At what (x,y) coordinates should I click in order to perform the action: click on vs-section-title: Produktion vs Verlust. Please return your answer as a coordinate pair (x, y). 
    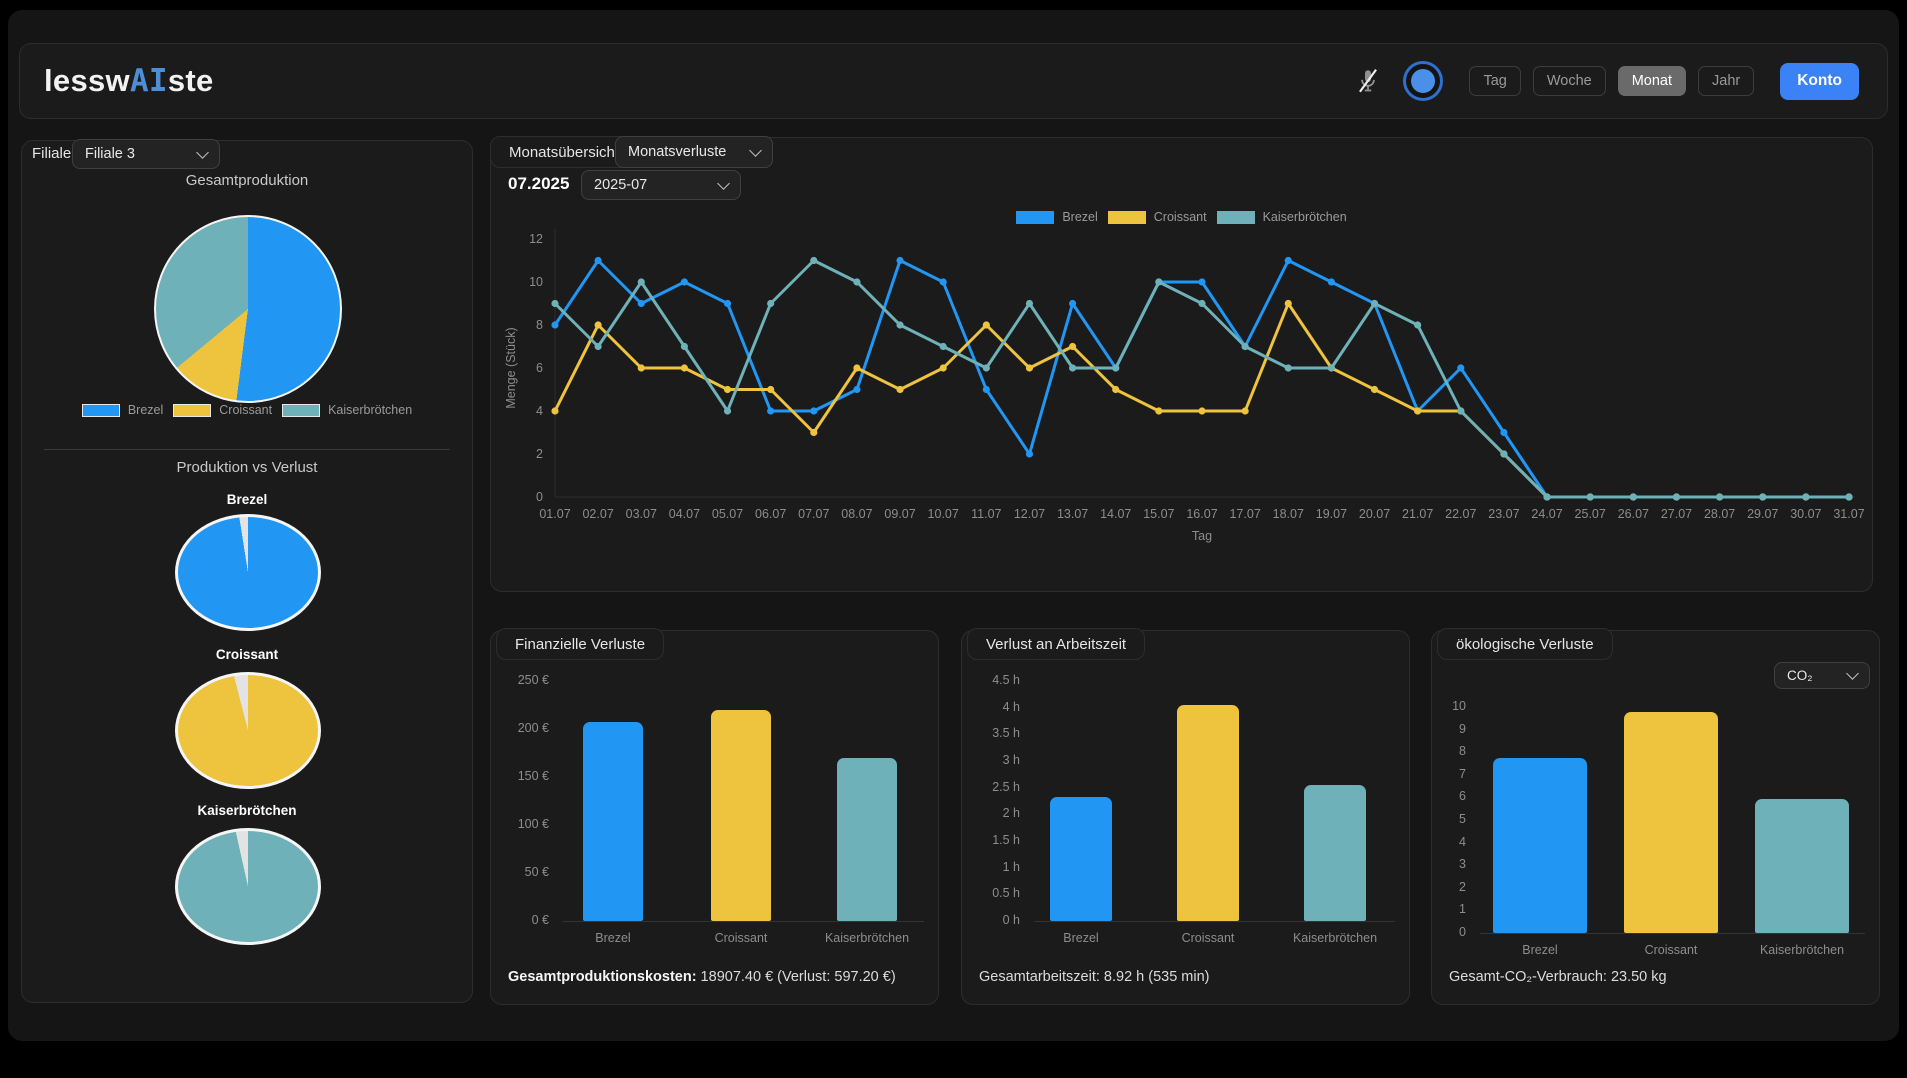
    Looking at the image, I should click on (247, 467).